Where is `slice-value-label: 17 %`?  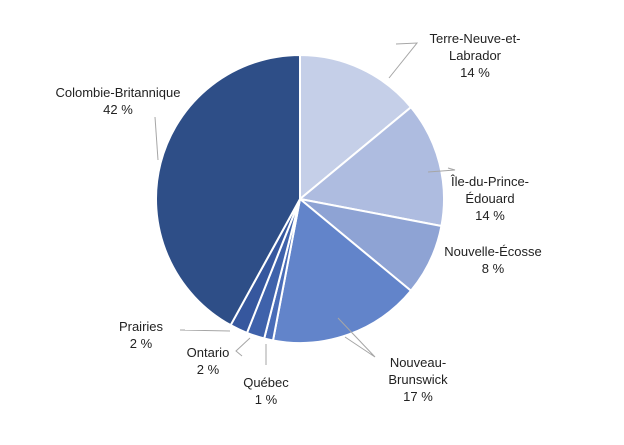
slice-value-label: 17 % is located at coordinates (418, 396).